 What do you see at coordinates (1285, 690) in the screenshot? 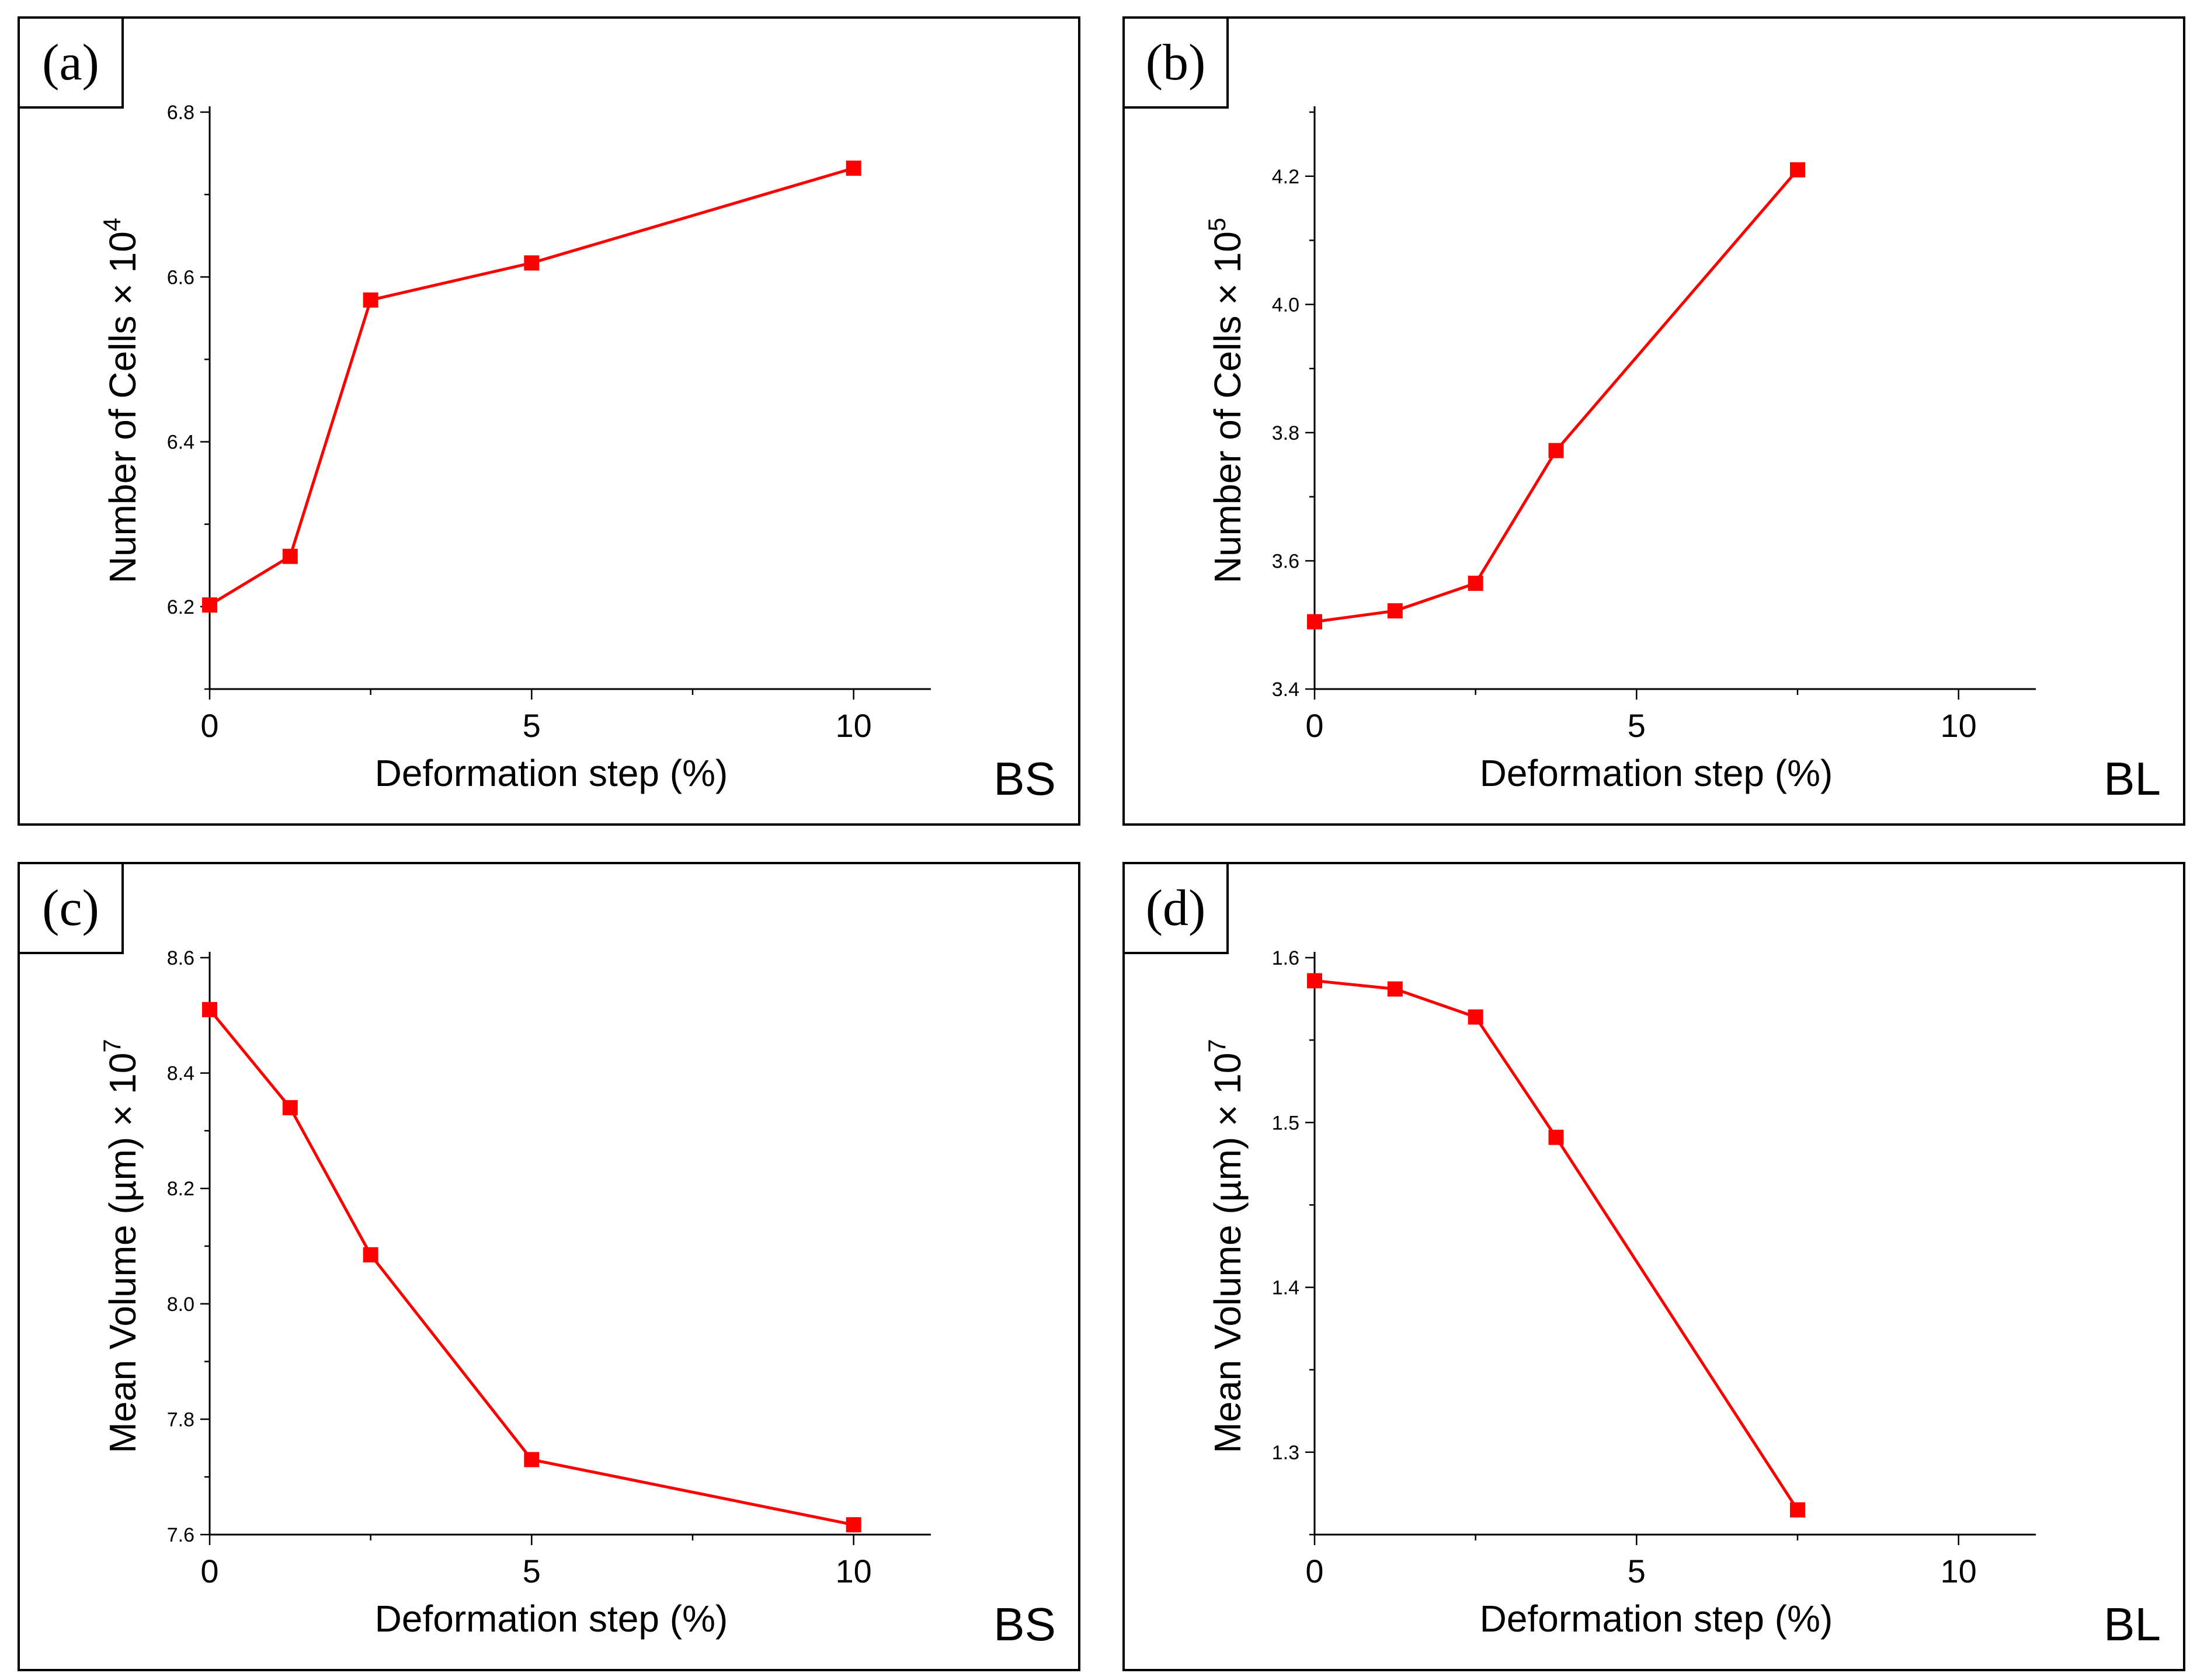
I see `y-tick-label: 3.4` at bounding box center [1285, 690].